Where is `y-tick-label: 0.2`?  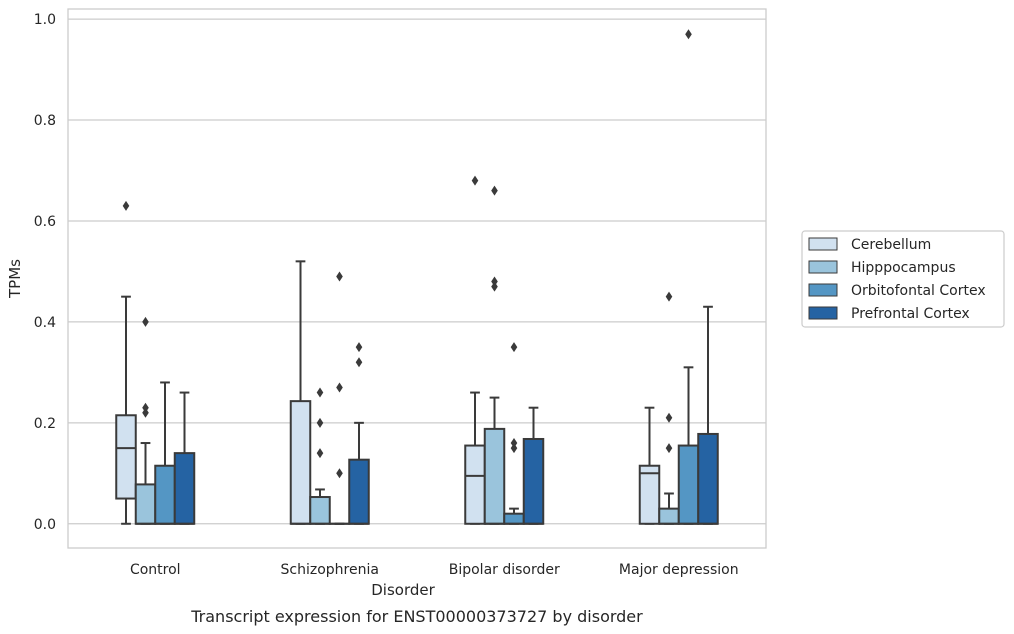
y-tick-label: 0.2 is located at coordinates (45, 424).